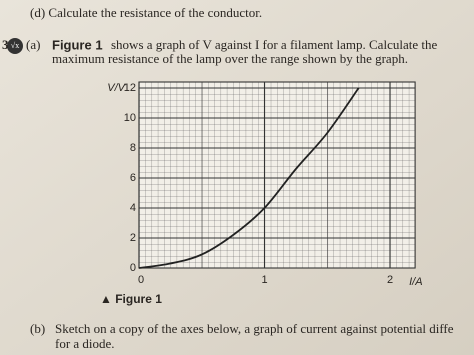 The height and width of the screenshot is (355, 474). What do you see at coordinates (390, 280) in the screenshot?
I see `x-tick-label: 2` at bounding box center [390, 280].